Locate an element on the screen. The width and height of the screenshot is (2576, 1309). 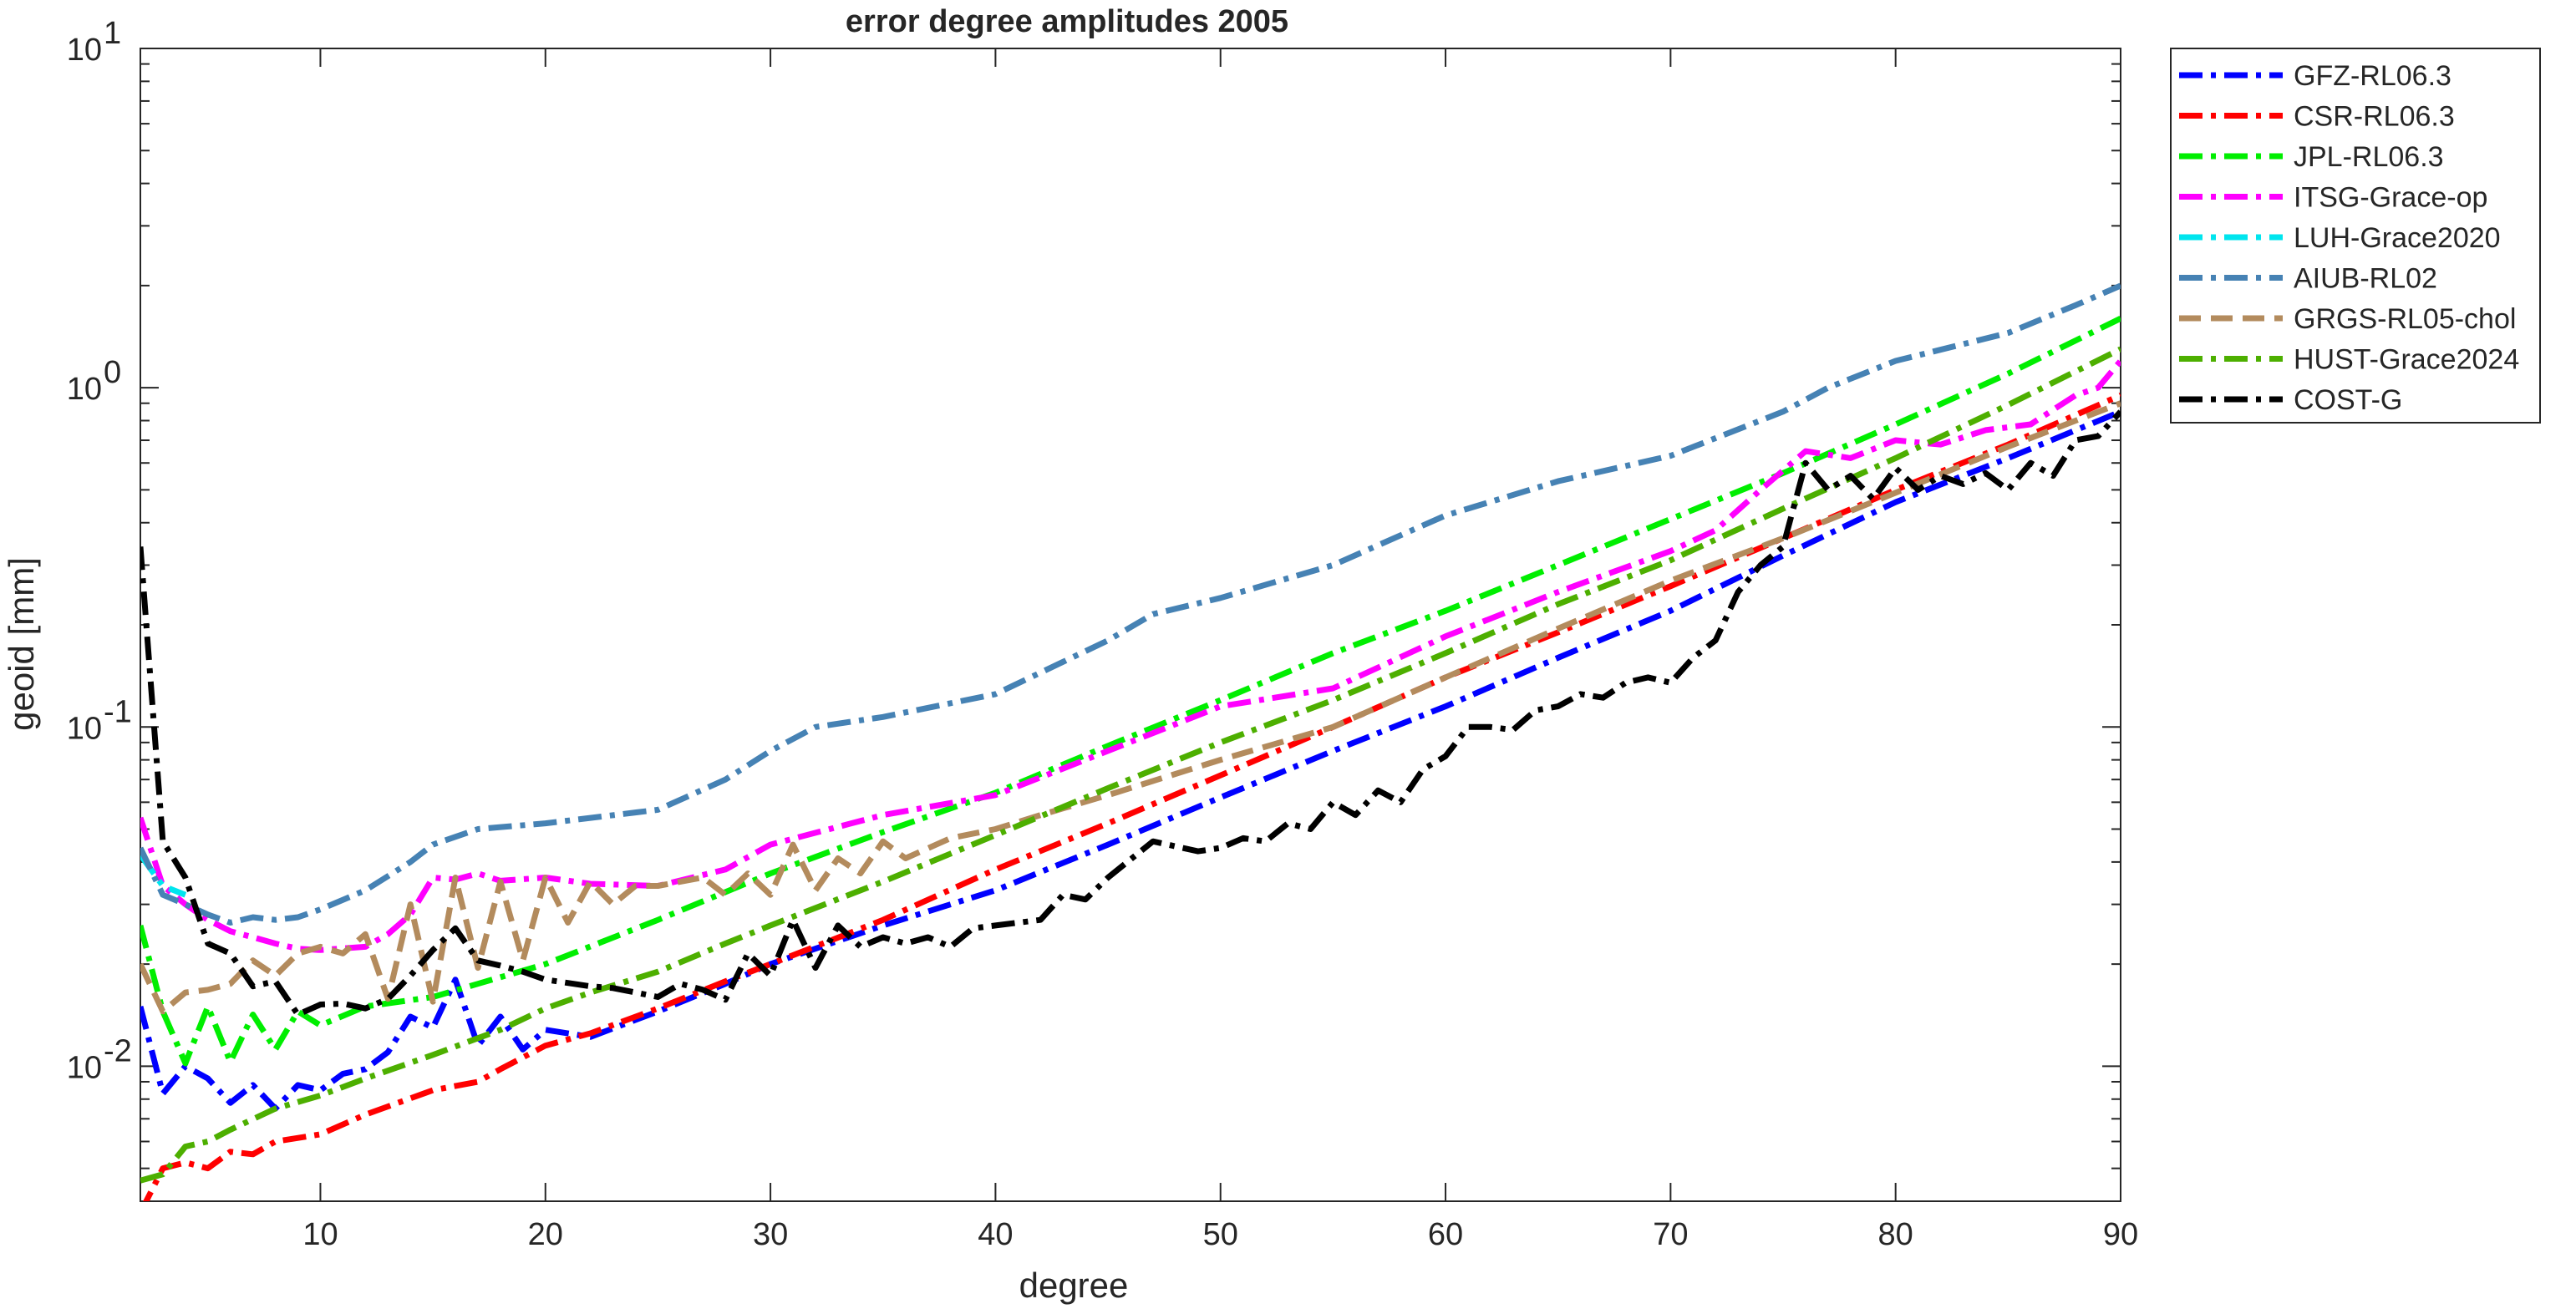
legend-label: GRGS-RL05-chol is located at coordinates (2405, 319).